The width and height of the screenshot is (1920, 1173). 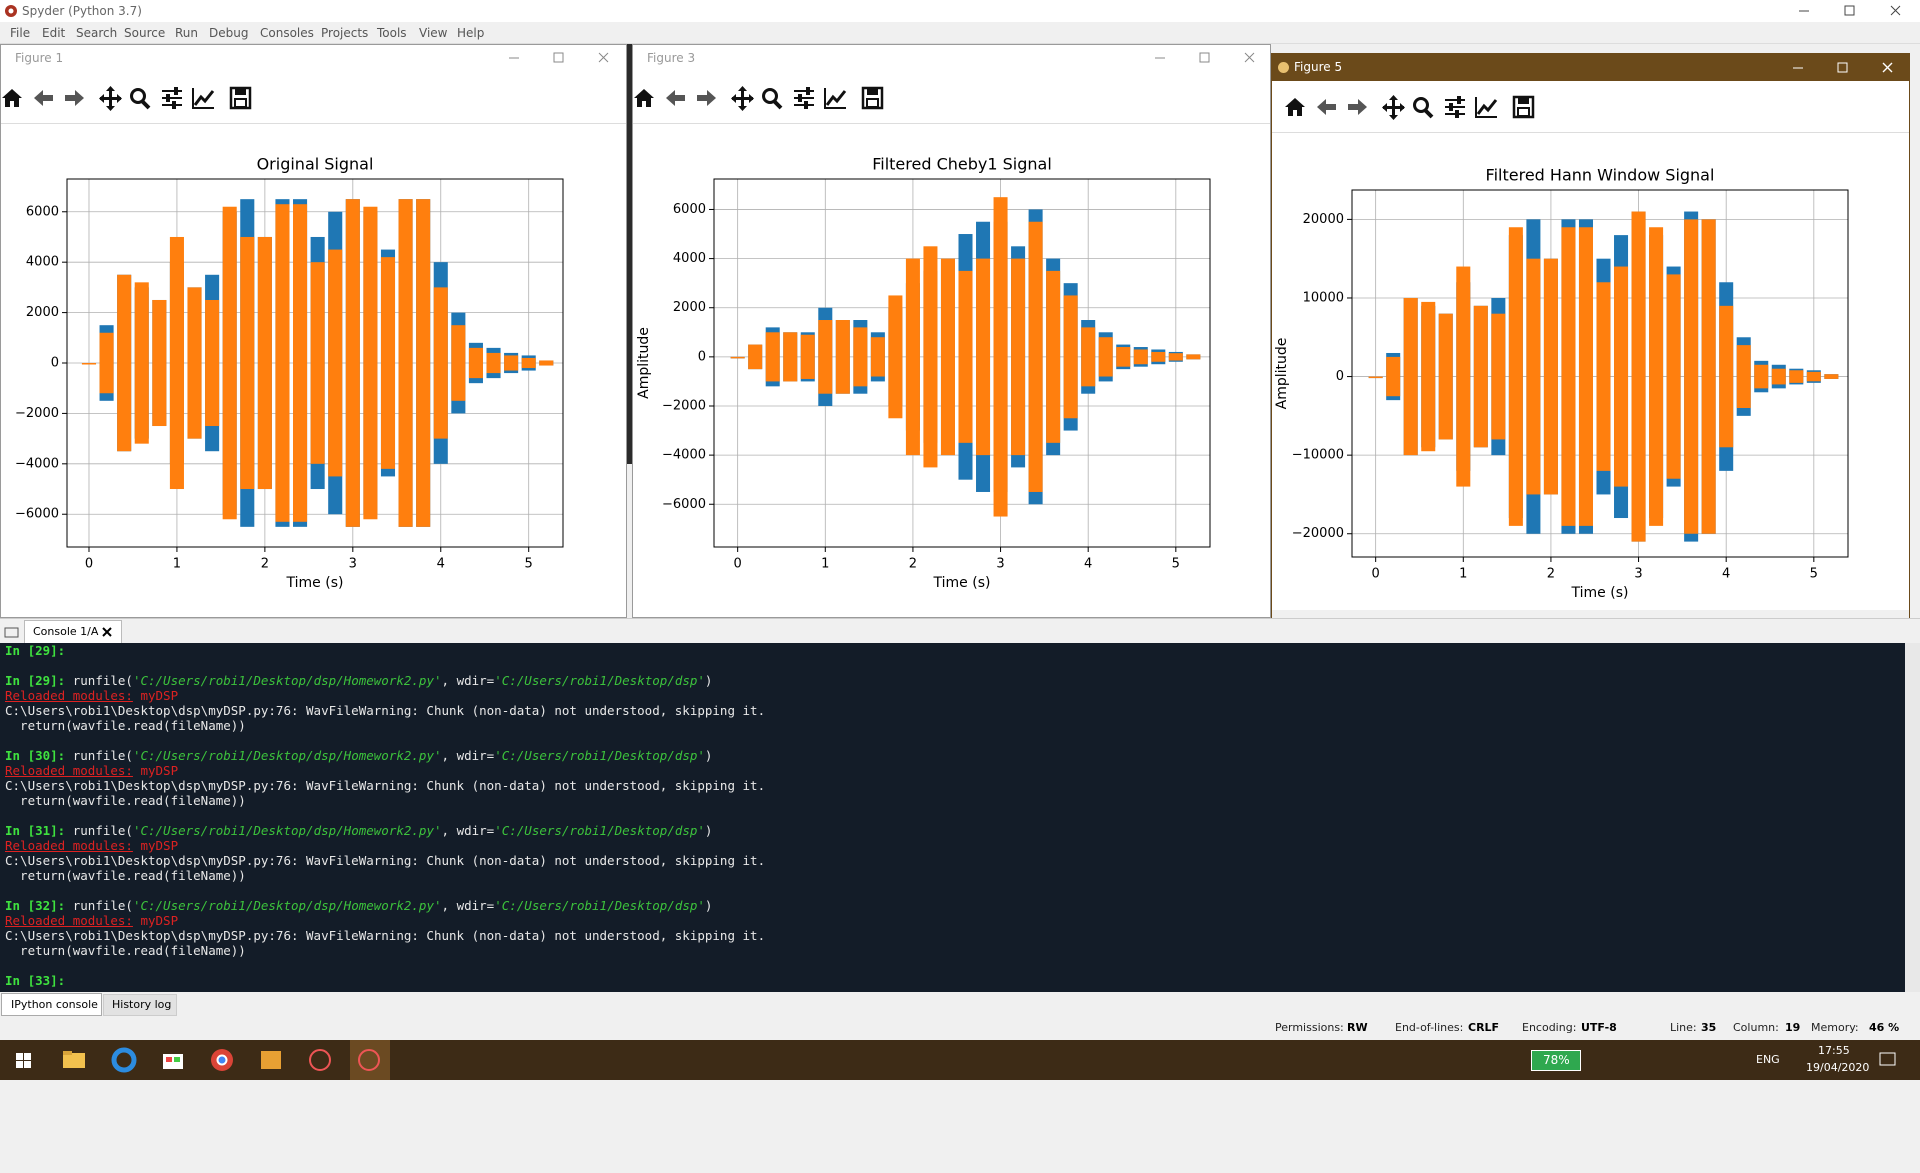 What do you see at coordinates (345, 33) in the screenshot?
I see `menu-item: Projects` at bounding box center [345, 33].